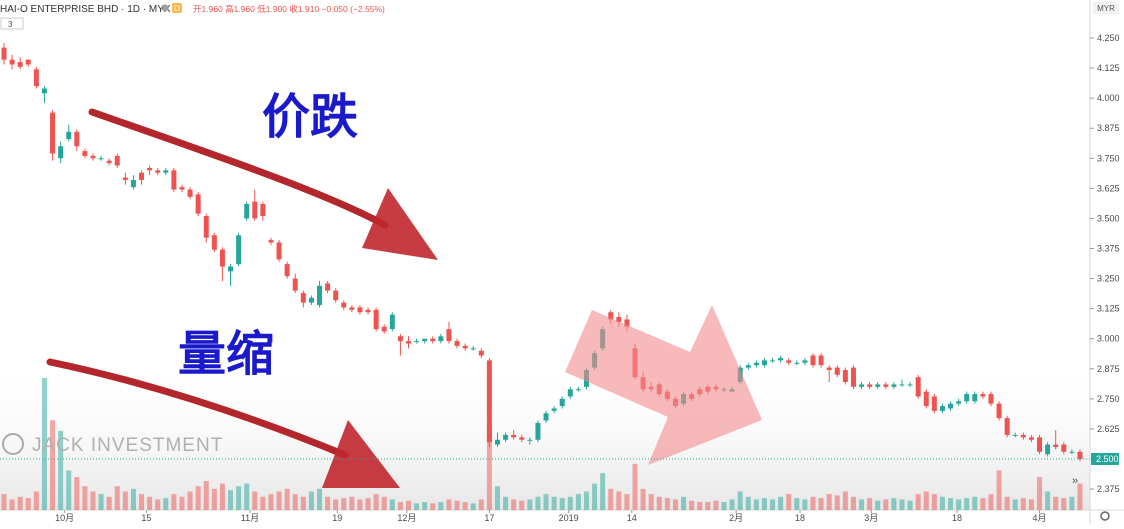 The height and width of the screenshot is (529, 1124). Describe the element at coordinates (1108, 279) in the screenshot. I see `y-tick-label: 3.250` at that location.